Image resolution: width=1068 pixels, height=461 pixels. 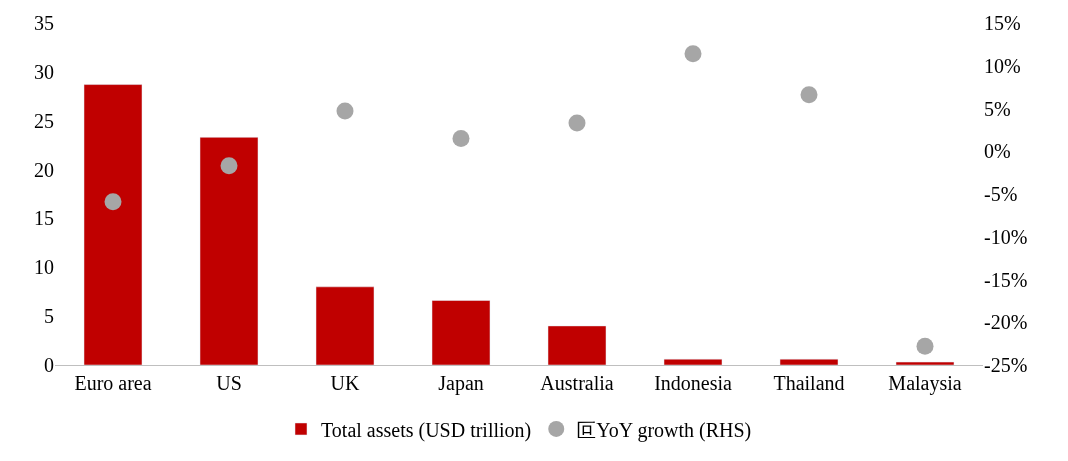 What do you see at coordinates (113, 383) in the screenshot?
I see `x-tick-label: Euro area` at bounding box center [113, 383].